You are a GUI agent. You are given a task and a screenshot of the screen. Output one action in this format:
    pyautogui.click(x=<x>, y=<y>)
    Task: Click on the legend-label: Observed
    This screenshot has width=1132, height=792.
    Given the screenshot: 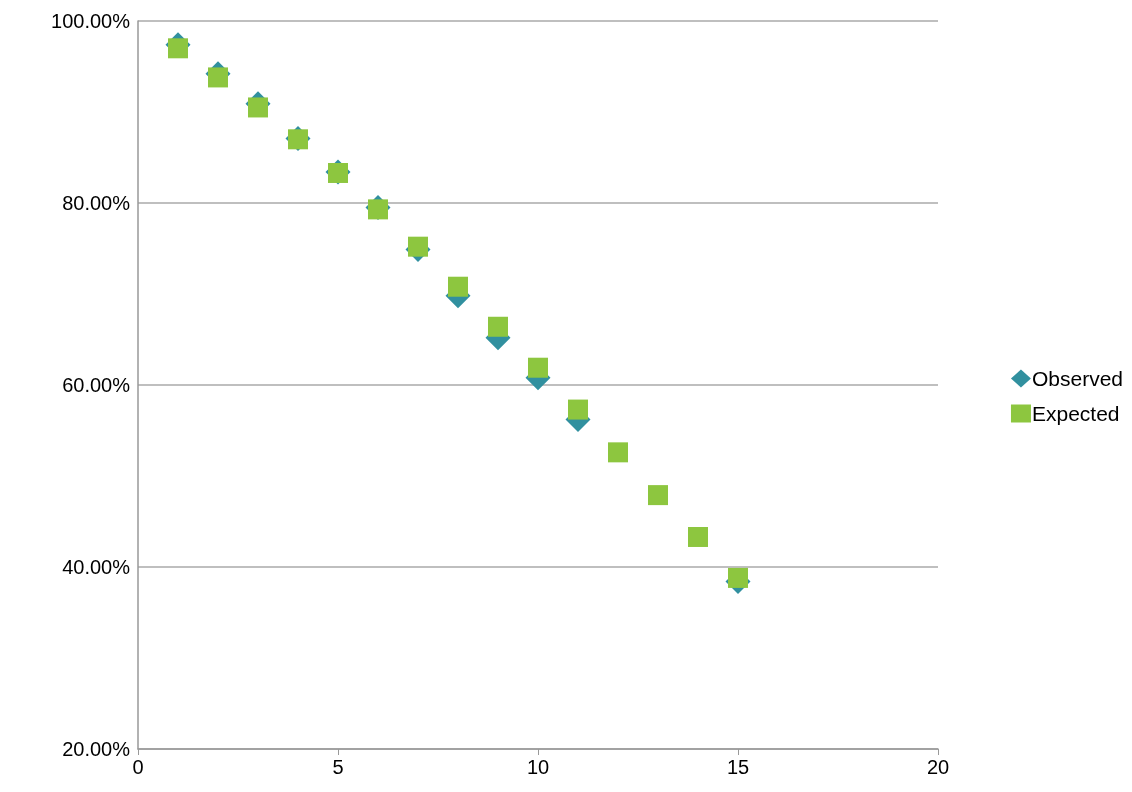 What is the action you would take?
    pyautogui.click(x=1077, y=378)
    